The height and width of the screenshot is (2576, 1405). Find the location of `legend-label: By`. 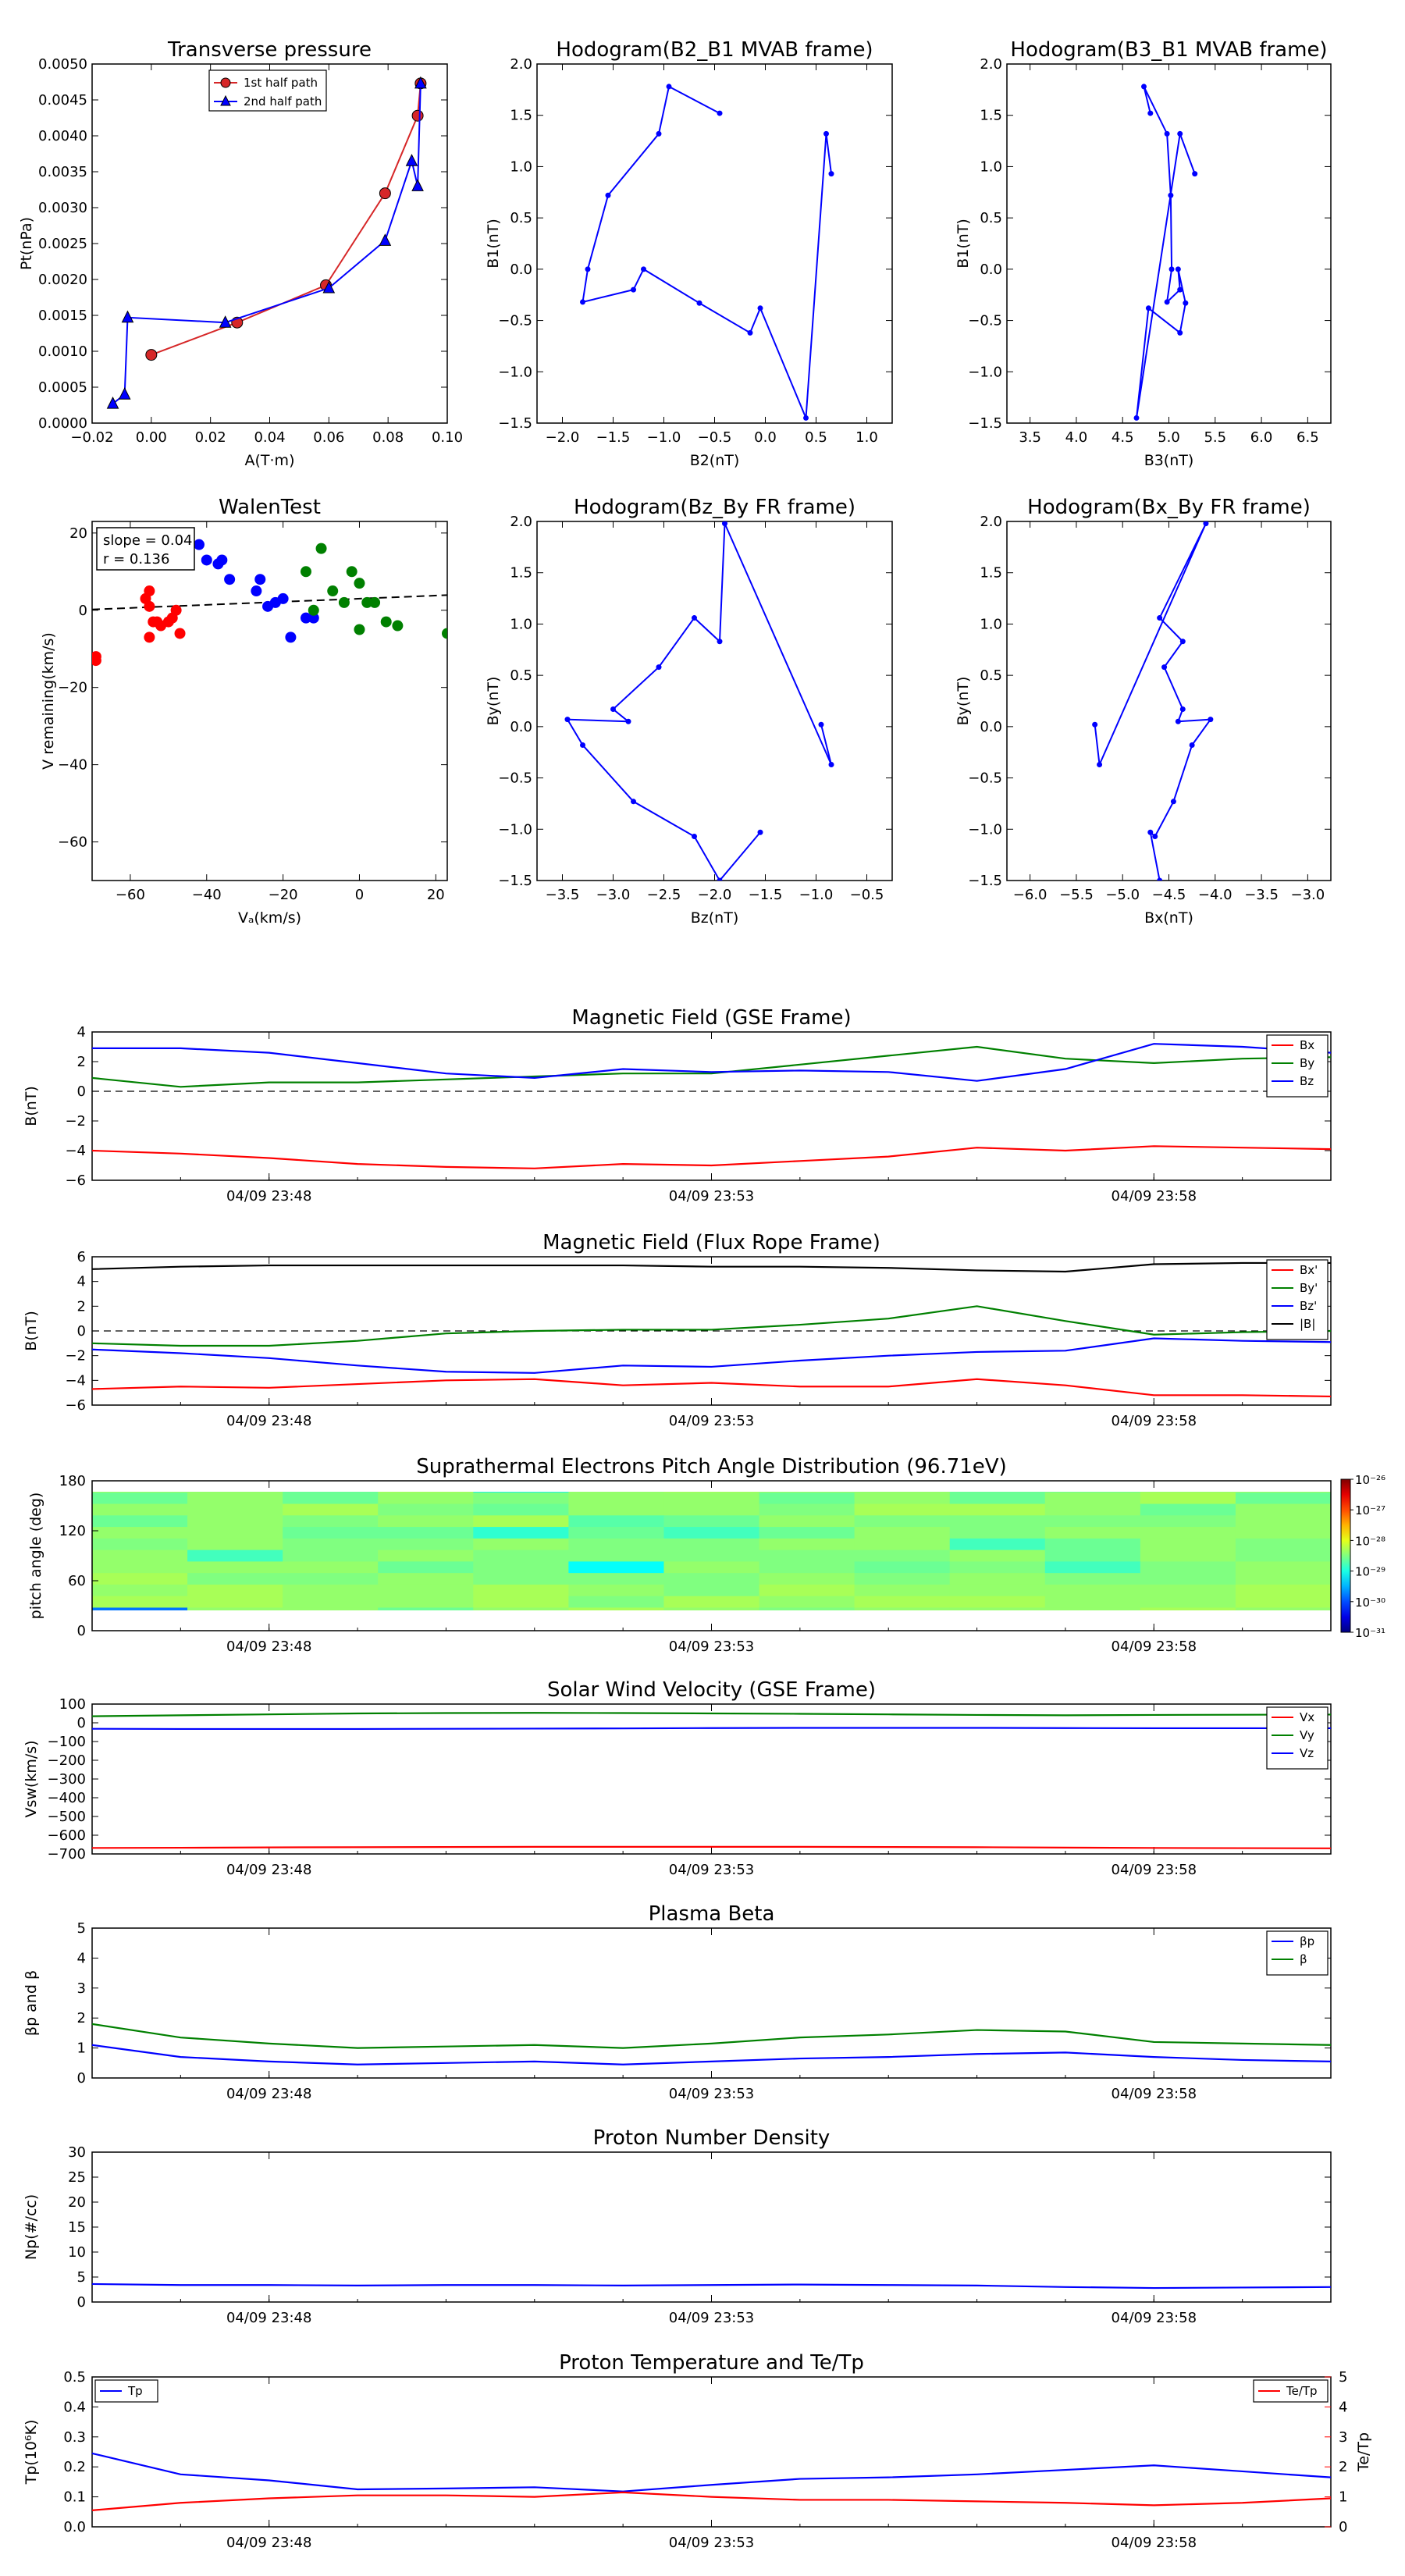

legend-label: By is located at coordinates (1307, 1063).